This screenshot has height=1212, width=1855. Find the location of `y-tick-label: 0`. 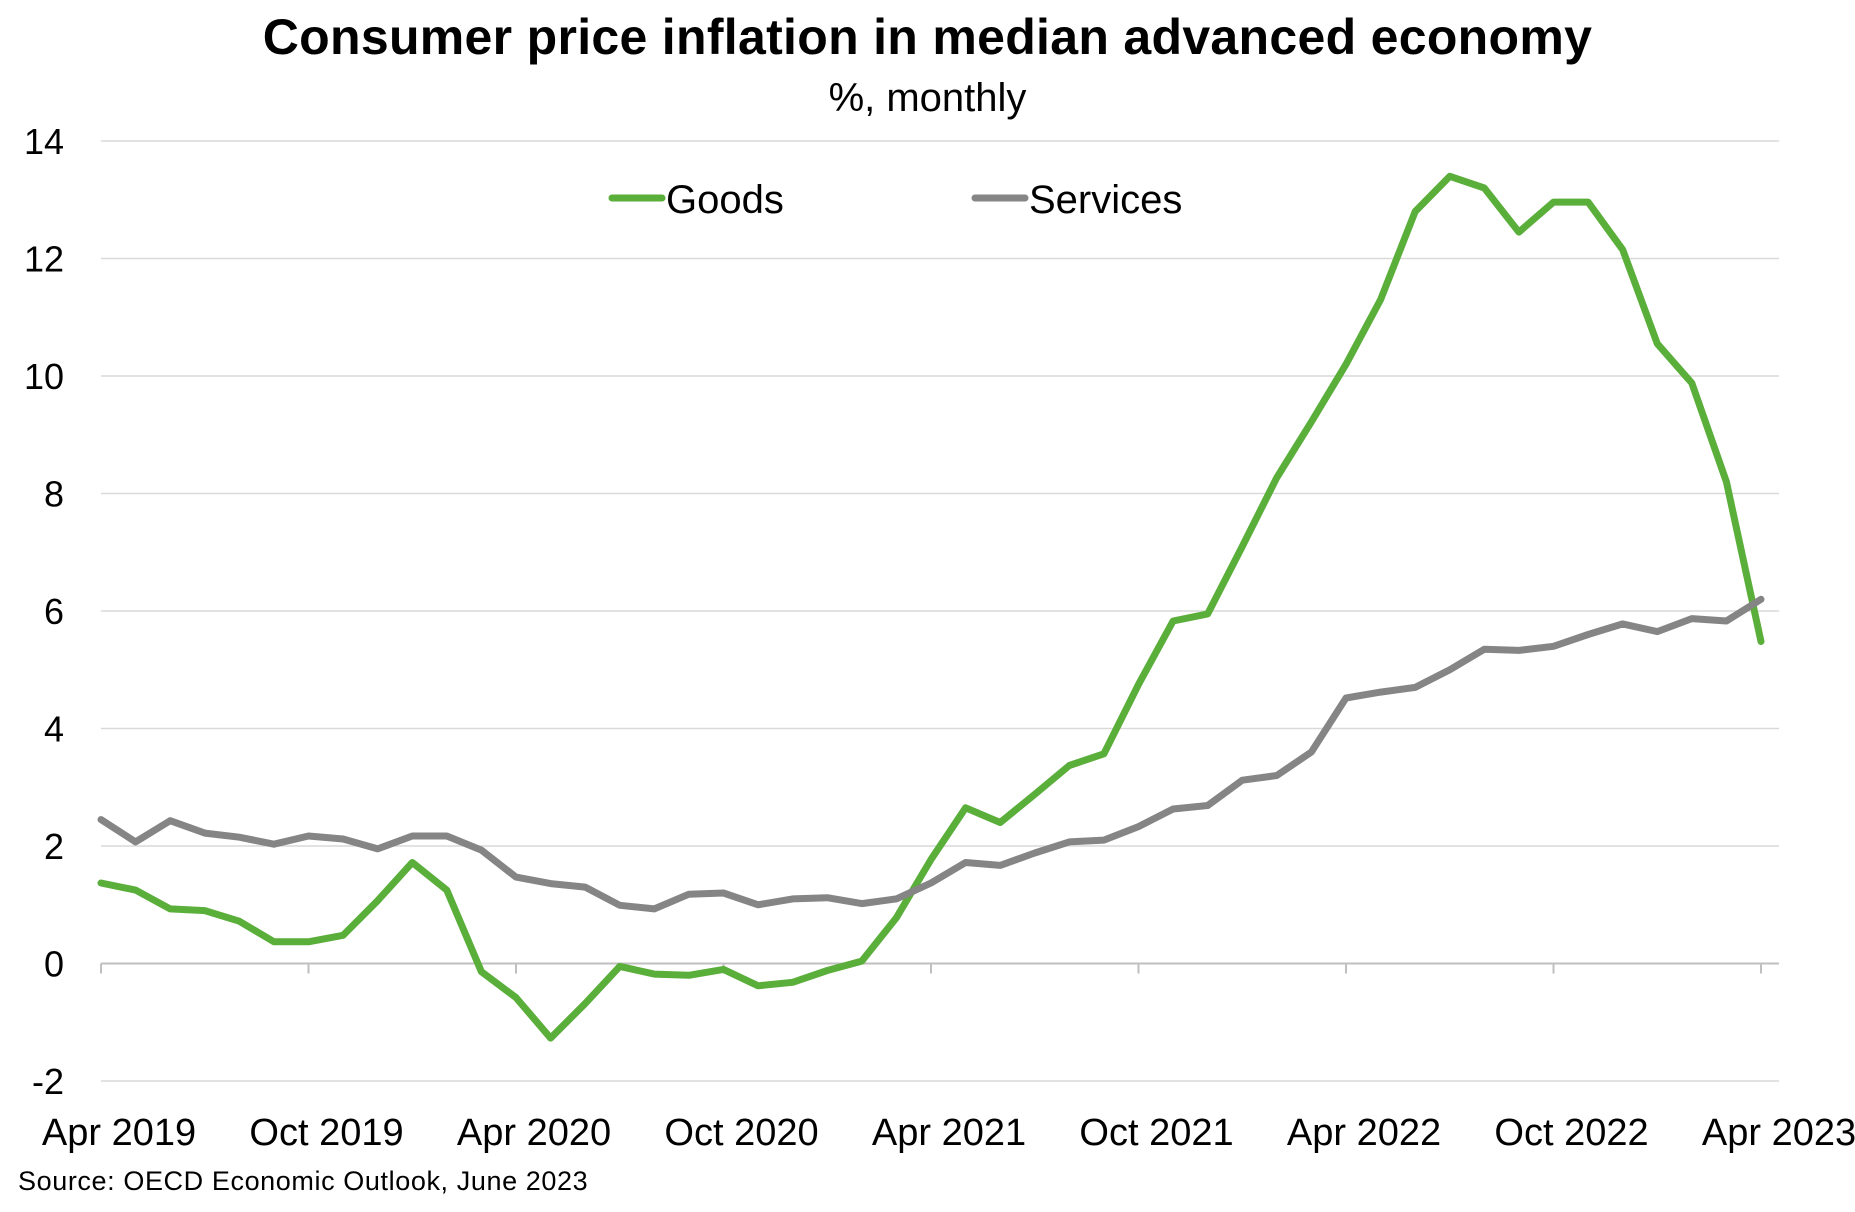

y-tick-label: 0 is located at coordinates (54, 964).